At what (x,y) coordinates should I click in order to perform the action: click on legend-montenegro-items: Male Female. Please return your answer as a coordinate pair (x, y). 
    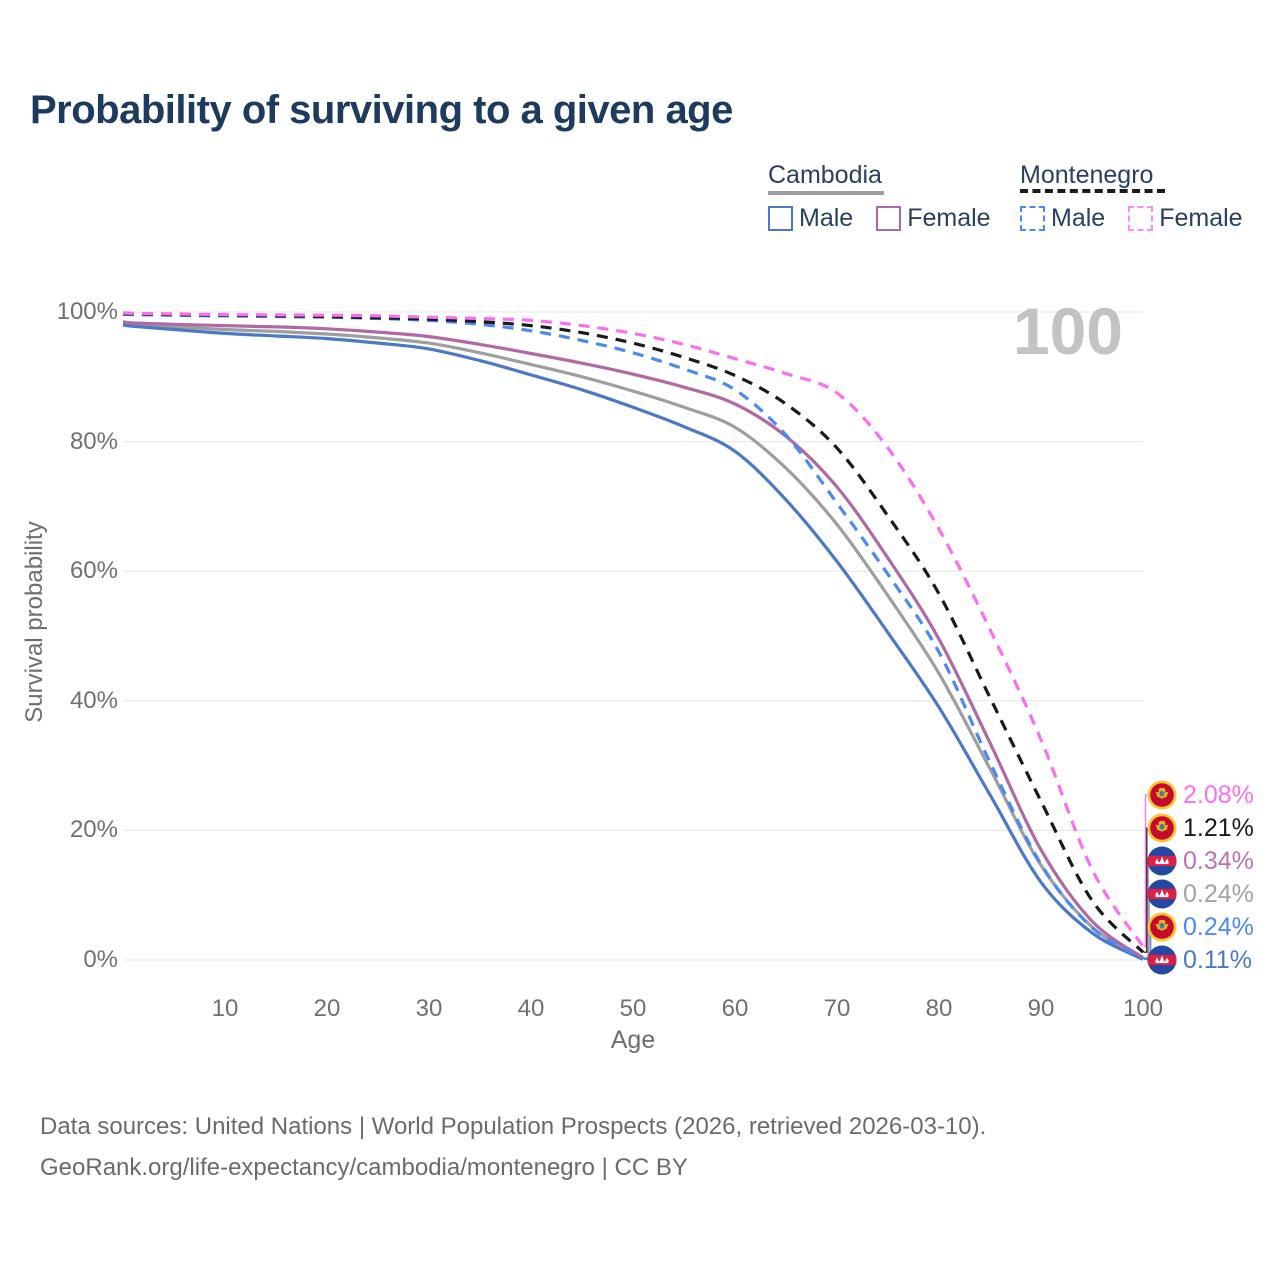
    Looking at the image, I should click on (1131, 218).